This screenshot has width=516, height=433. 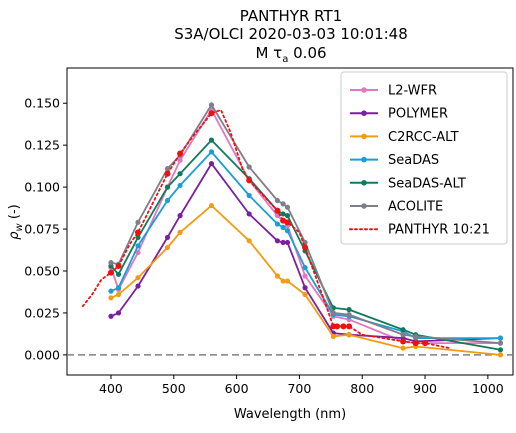 What do you see at coordinates (425, 388) in the screenshot?
I see `x-tick-label: 900` at bounding box center [425, 388].